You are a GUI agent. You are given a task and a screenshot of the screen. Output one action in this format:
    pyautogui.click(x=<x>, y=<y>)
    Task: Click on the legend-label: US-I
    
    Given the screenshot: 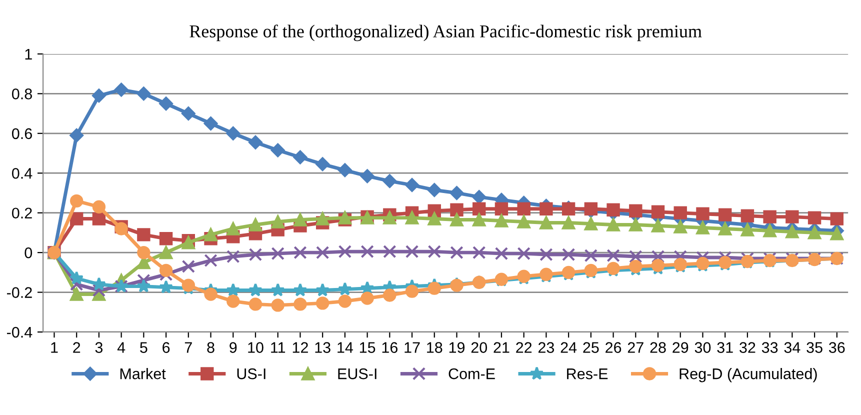 What is the action you would take?
    pyautogui.click(x=251, y=374)
    